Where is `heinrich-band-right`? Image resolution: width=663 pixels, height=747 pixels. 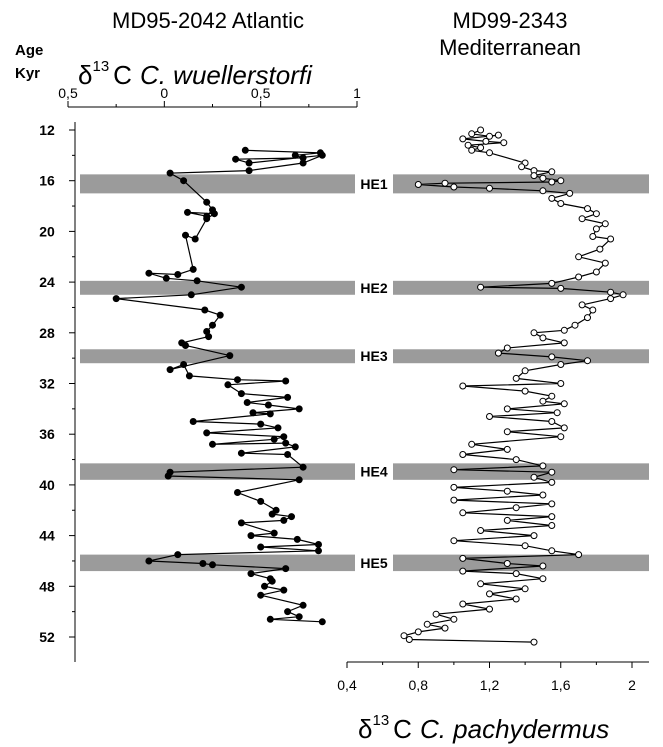 heinrich-band-right is located at coordinates (521, 563).